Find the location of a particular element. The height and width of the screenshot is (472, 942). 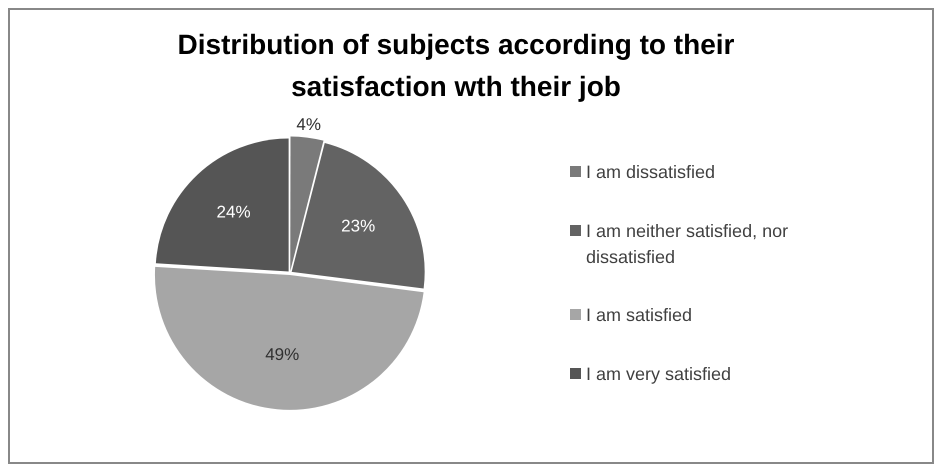

data-label: 23% is located at coordinates (358, 226).